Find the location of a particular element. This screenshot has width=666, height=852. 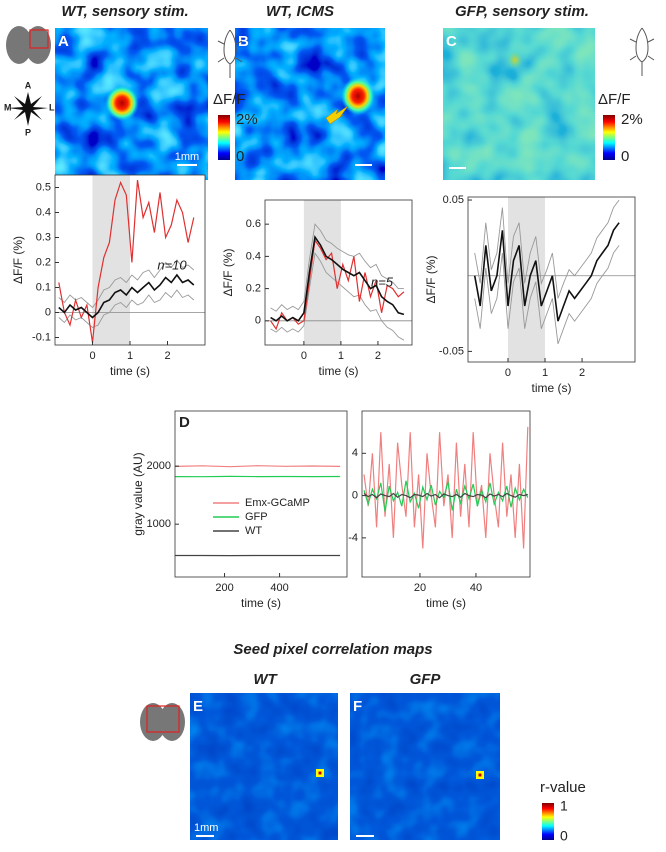

panel-letter: A is located at coordinates (63, 41).